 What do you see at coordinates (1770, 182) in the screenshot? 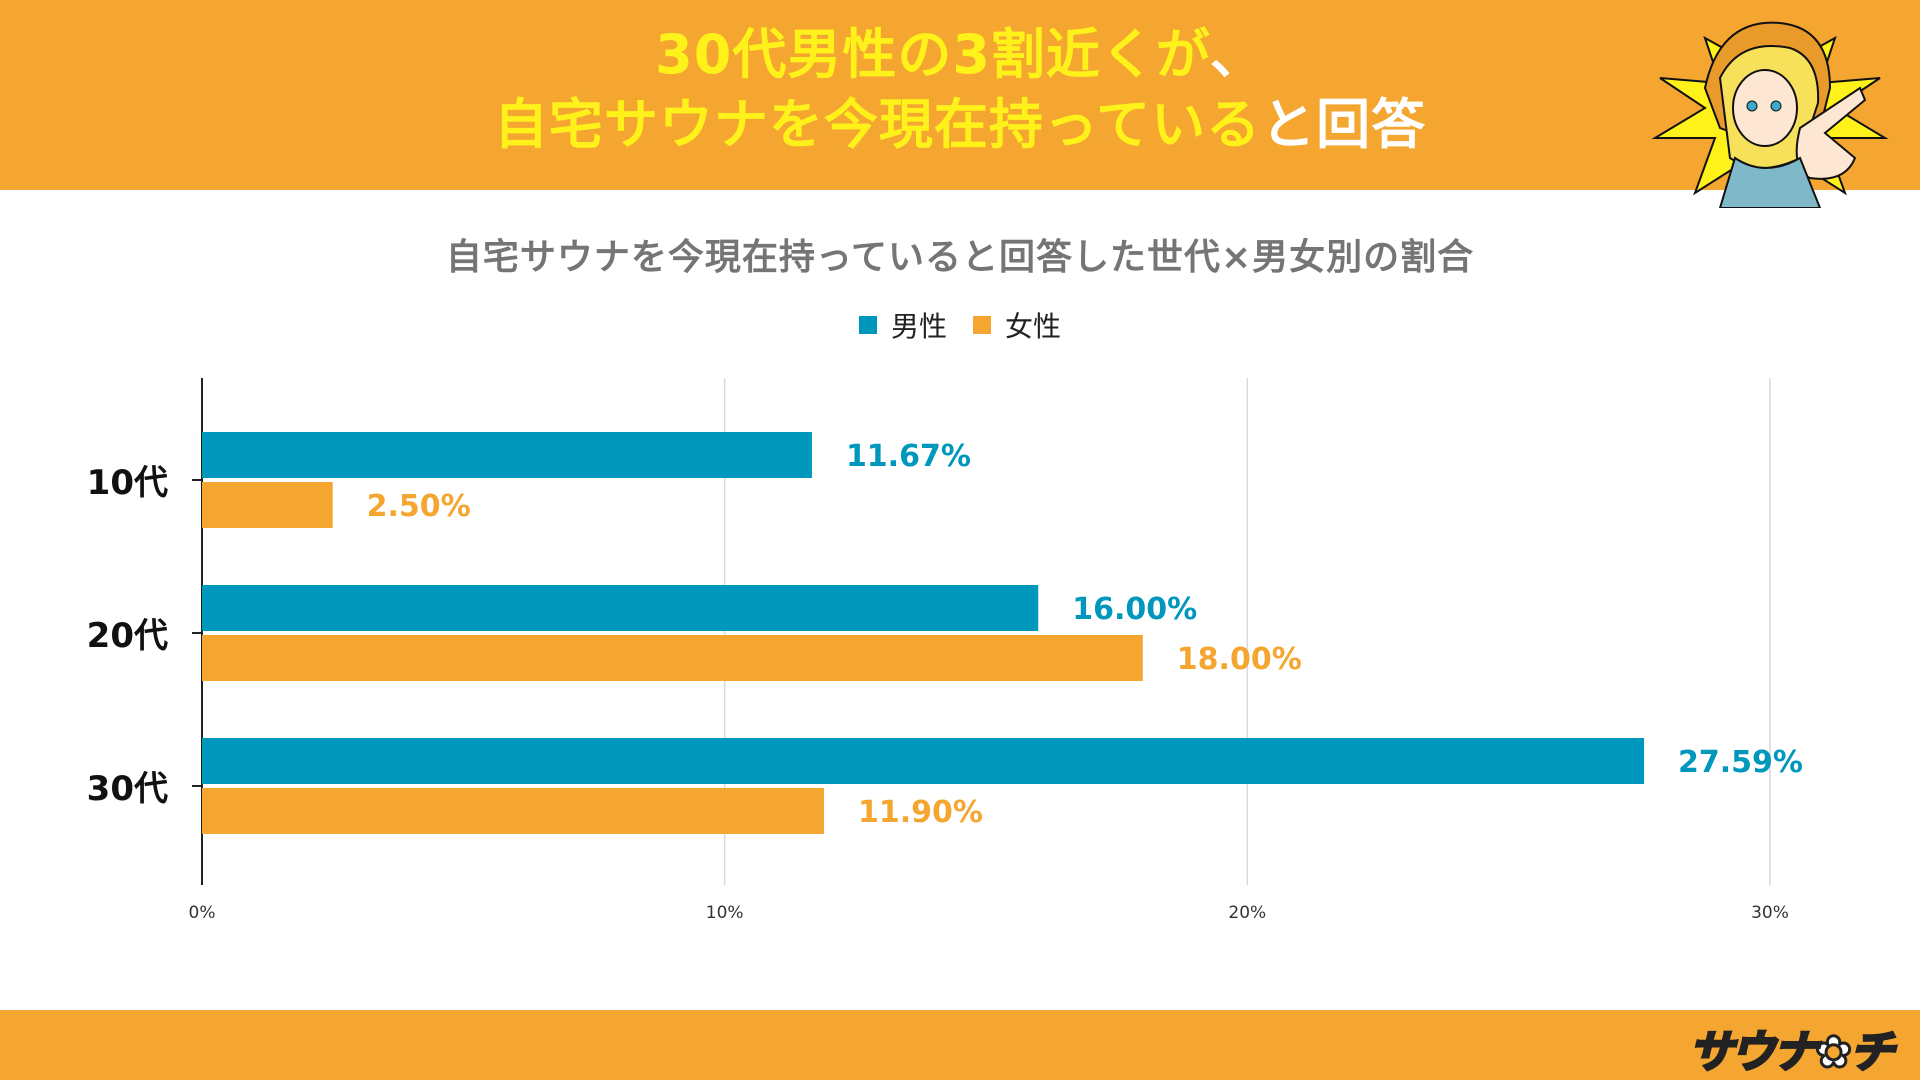
I see `mascot-body` at bounding box center [1770, 182].